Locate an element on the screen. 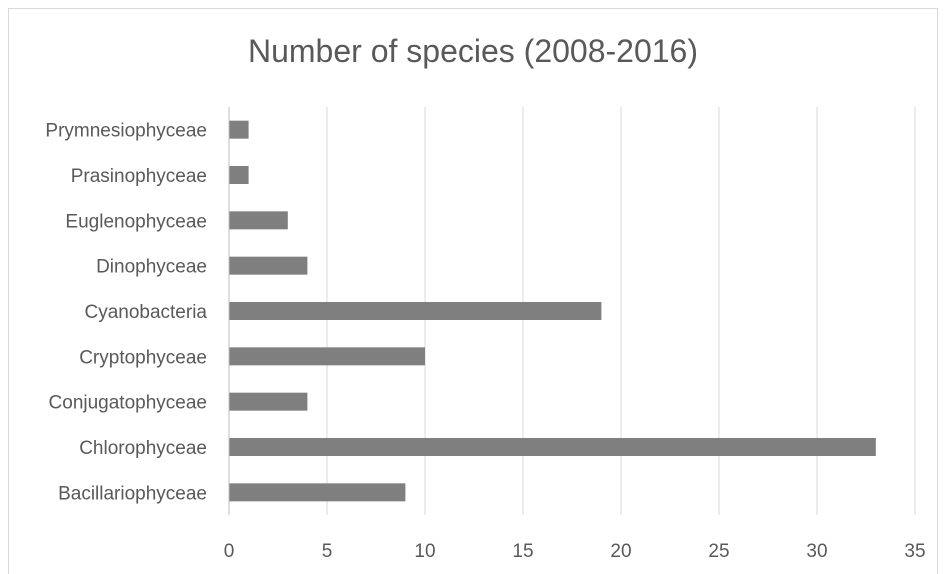 Image resolution: width=946 pixels, height=574 pixels. x-tick-labels: 0 5 10 15 20 25 30 35 is located at coordinates (575, 551).